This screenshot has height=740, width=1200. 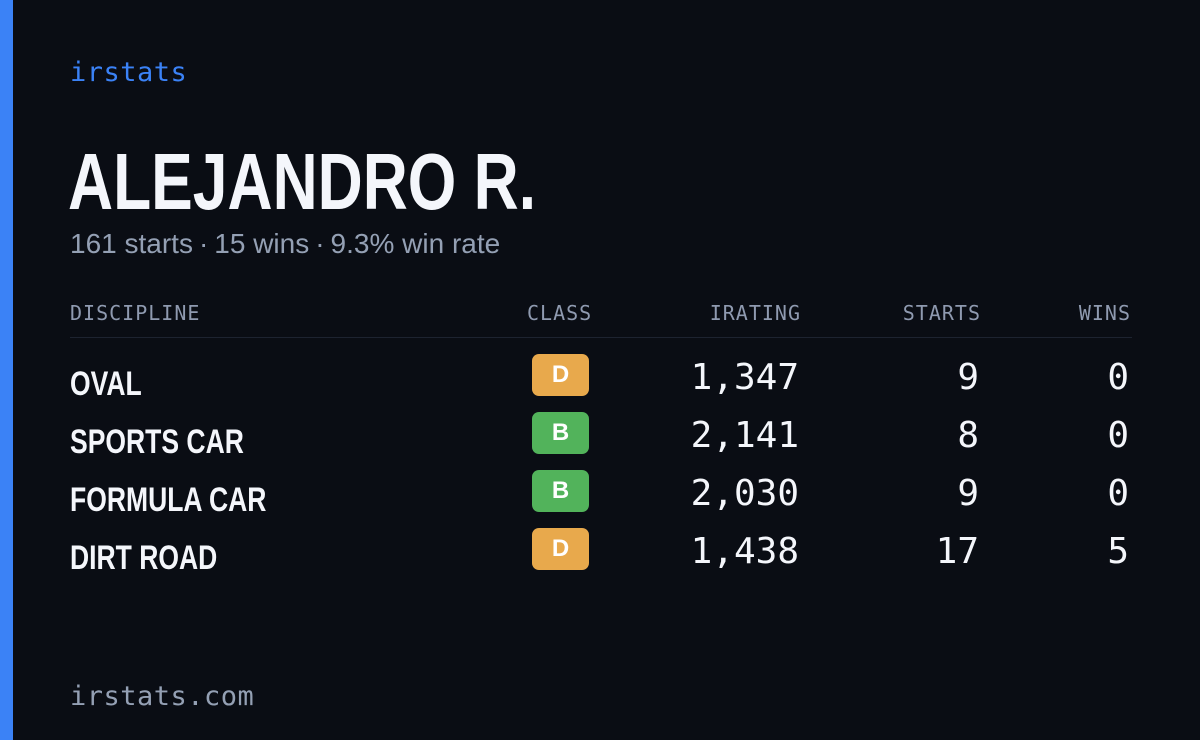 What do you see at coordinates (744, 493) in the screenshot?
I see `irating-value: 2,030` at bounding box center [744, 493].